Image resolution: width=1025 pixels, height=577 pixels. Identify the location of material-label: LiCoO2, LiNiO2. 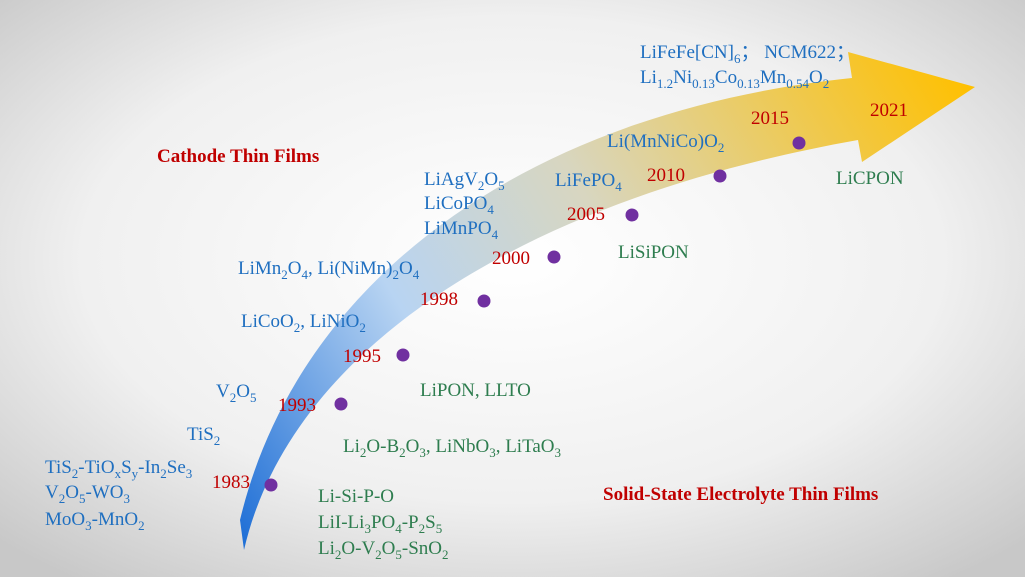
(303, 323).